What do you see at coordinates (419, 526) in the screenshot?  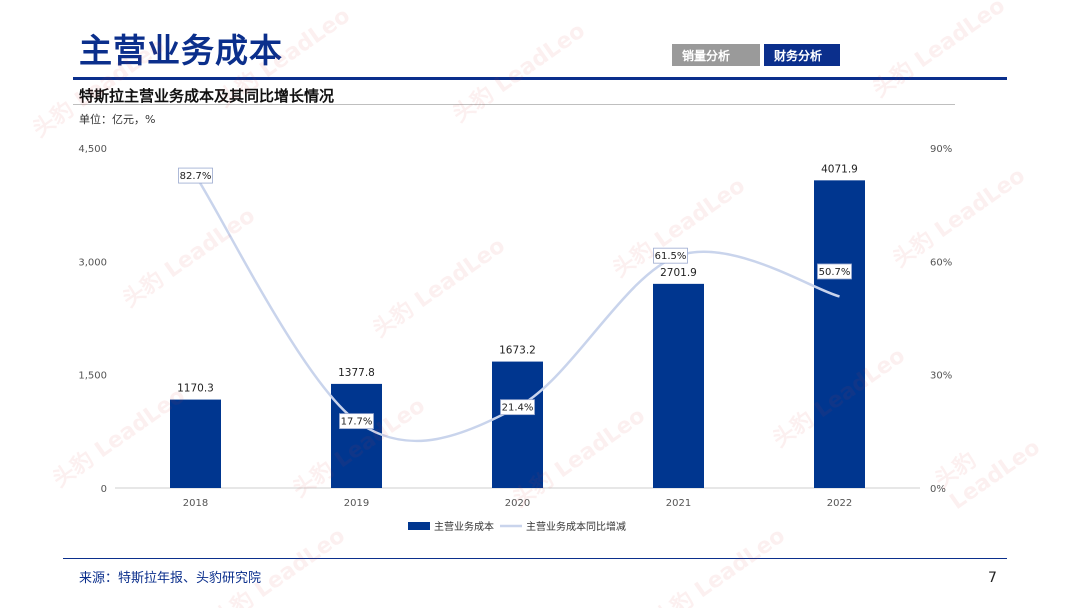 I see `legend-swatch-bar` at bounding box center [419, 526].